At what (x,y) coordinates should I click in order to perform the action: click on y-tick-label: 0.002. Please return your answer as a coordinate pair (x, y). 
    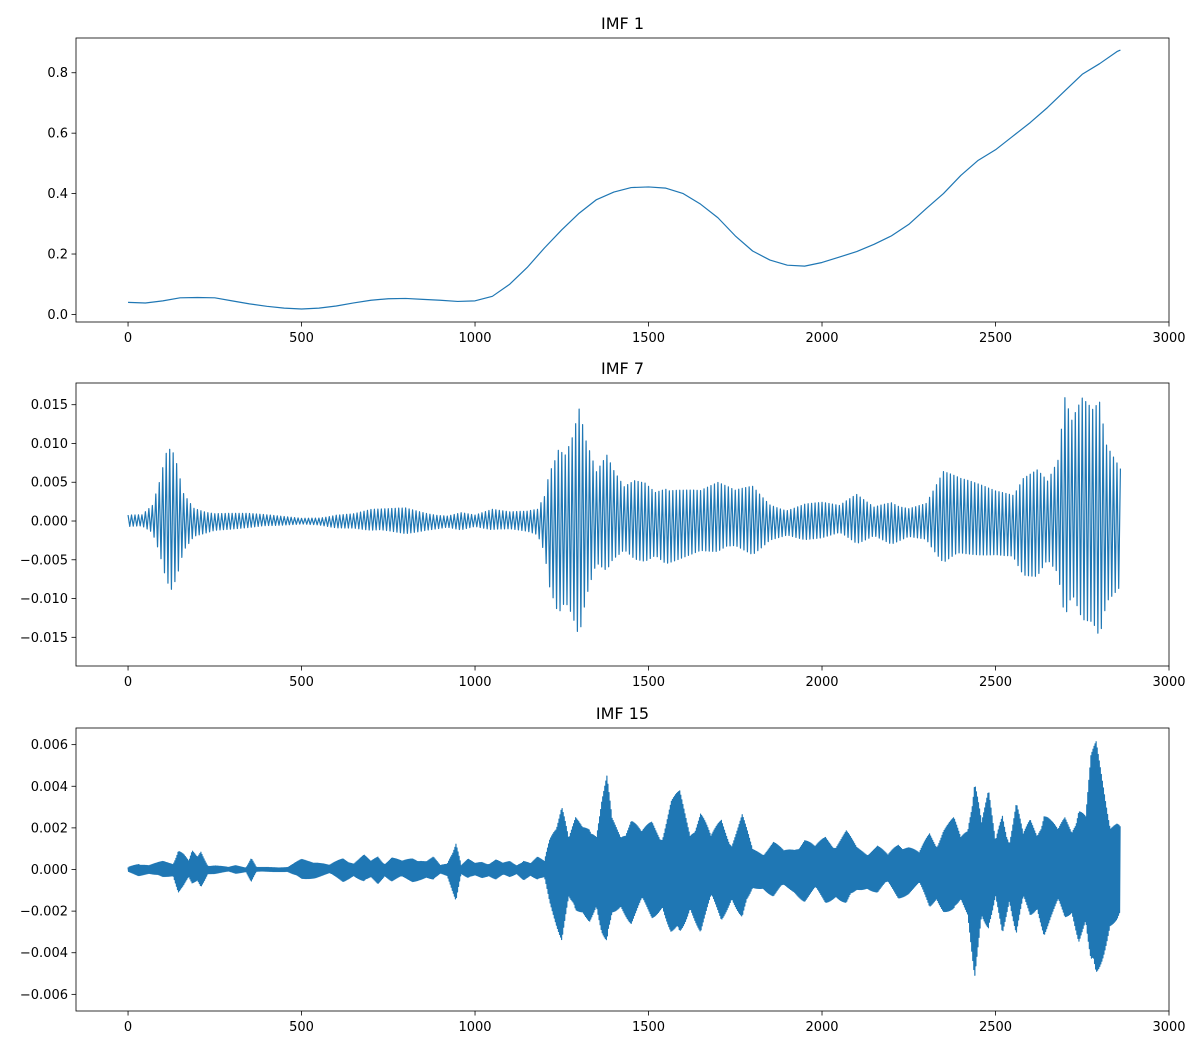
    Looking at the image, I should click on (49, 828).